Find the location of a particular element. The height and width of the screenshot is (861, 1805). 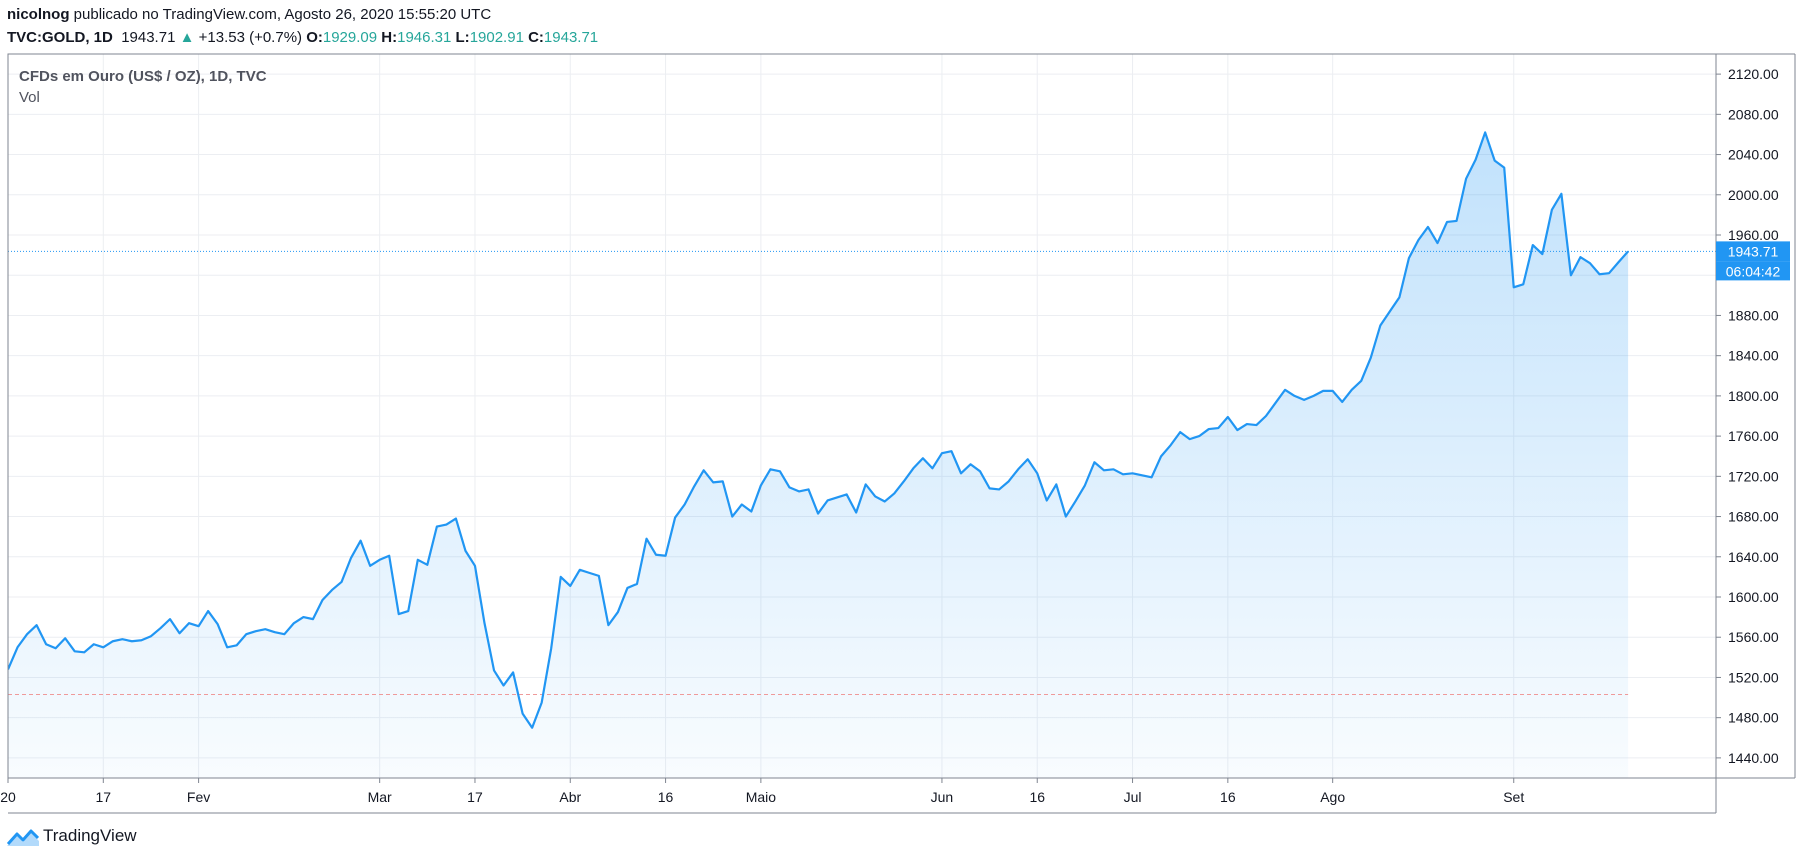

y-tick-label: 1960.00 is located at coordinates (1753, 235).